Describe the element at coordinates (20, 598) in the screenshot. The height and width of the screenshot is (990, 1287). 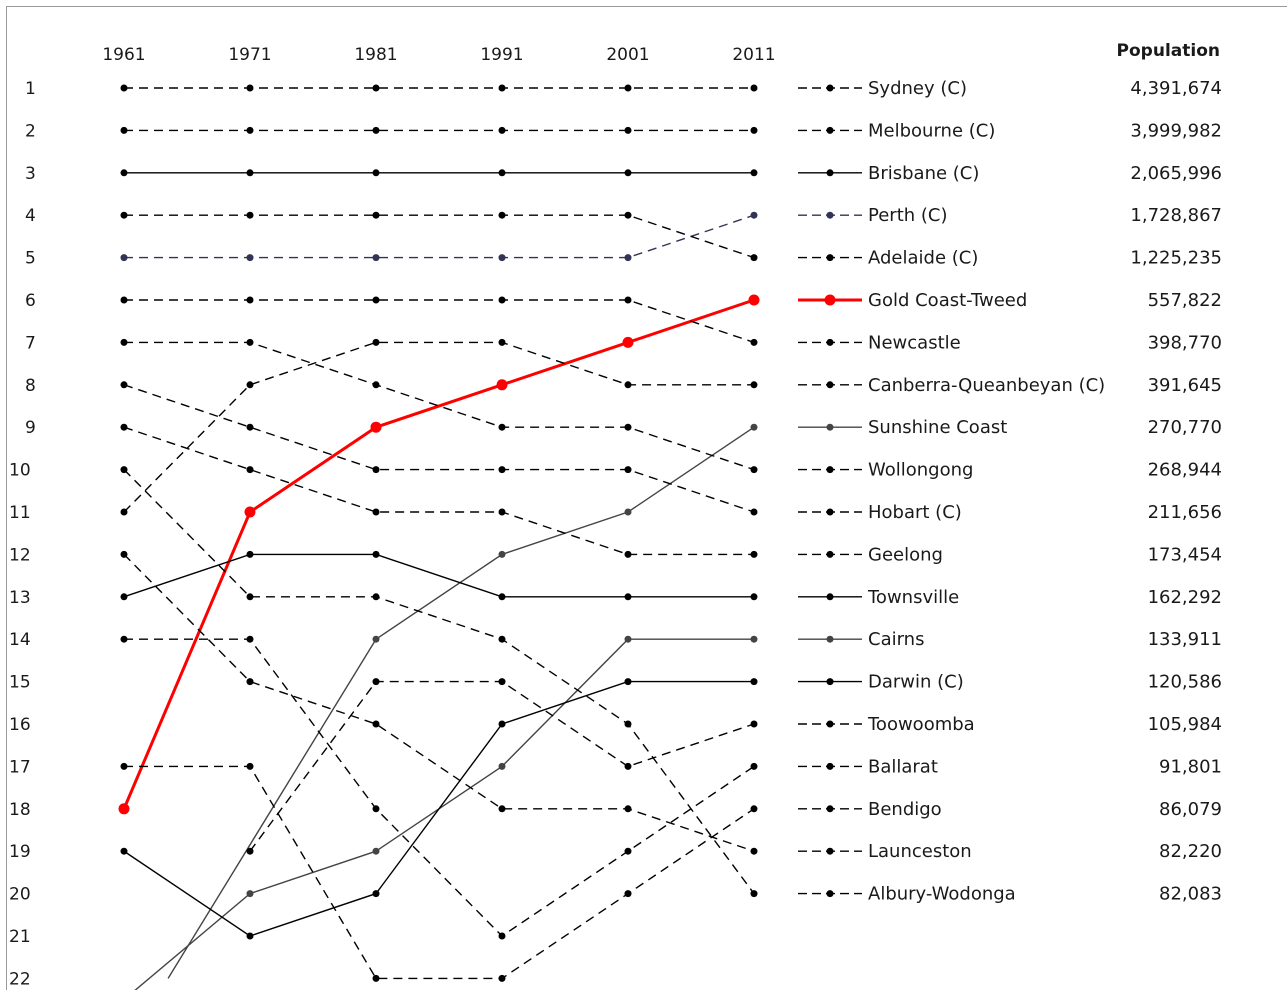
I see `y-tick-label: 13` at that location.